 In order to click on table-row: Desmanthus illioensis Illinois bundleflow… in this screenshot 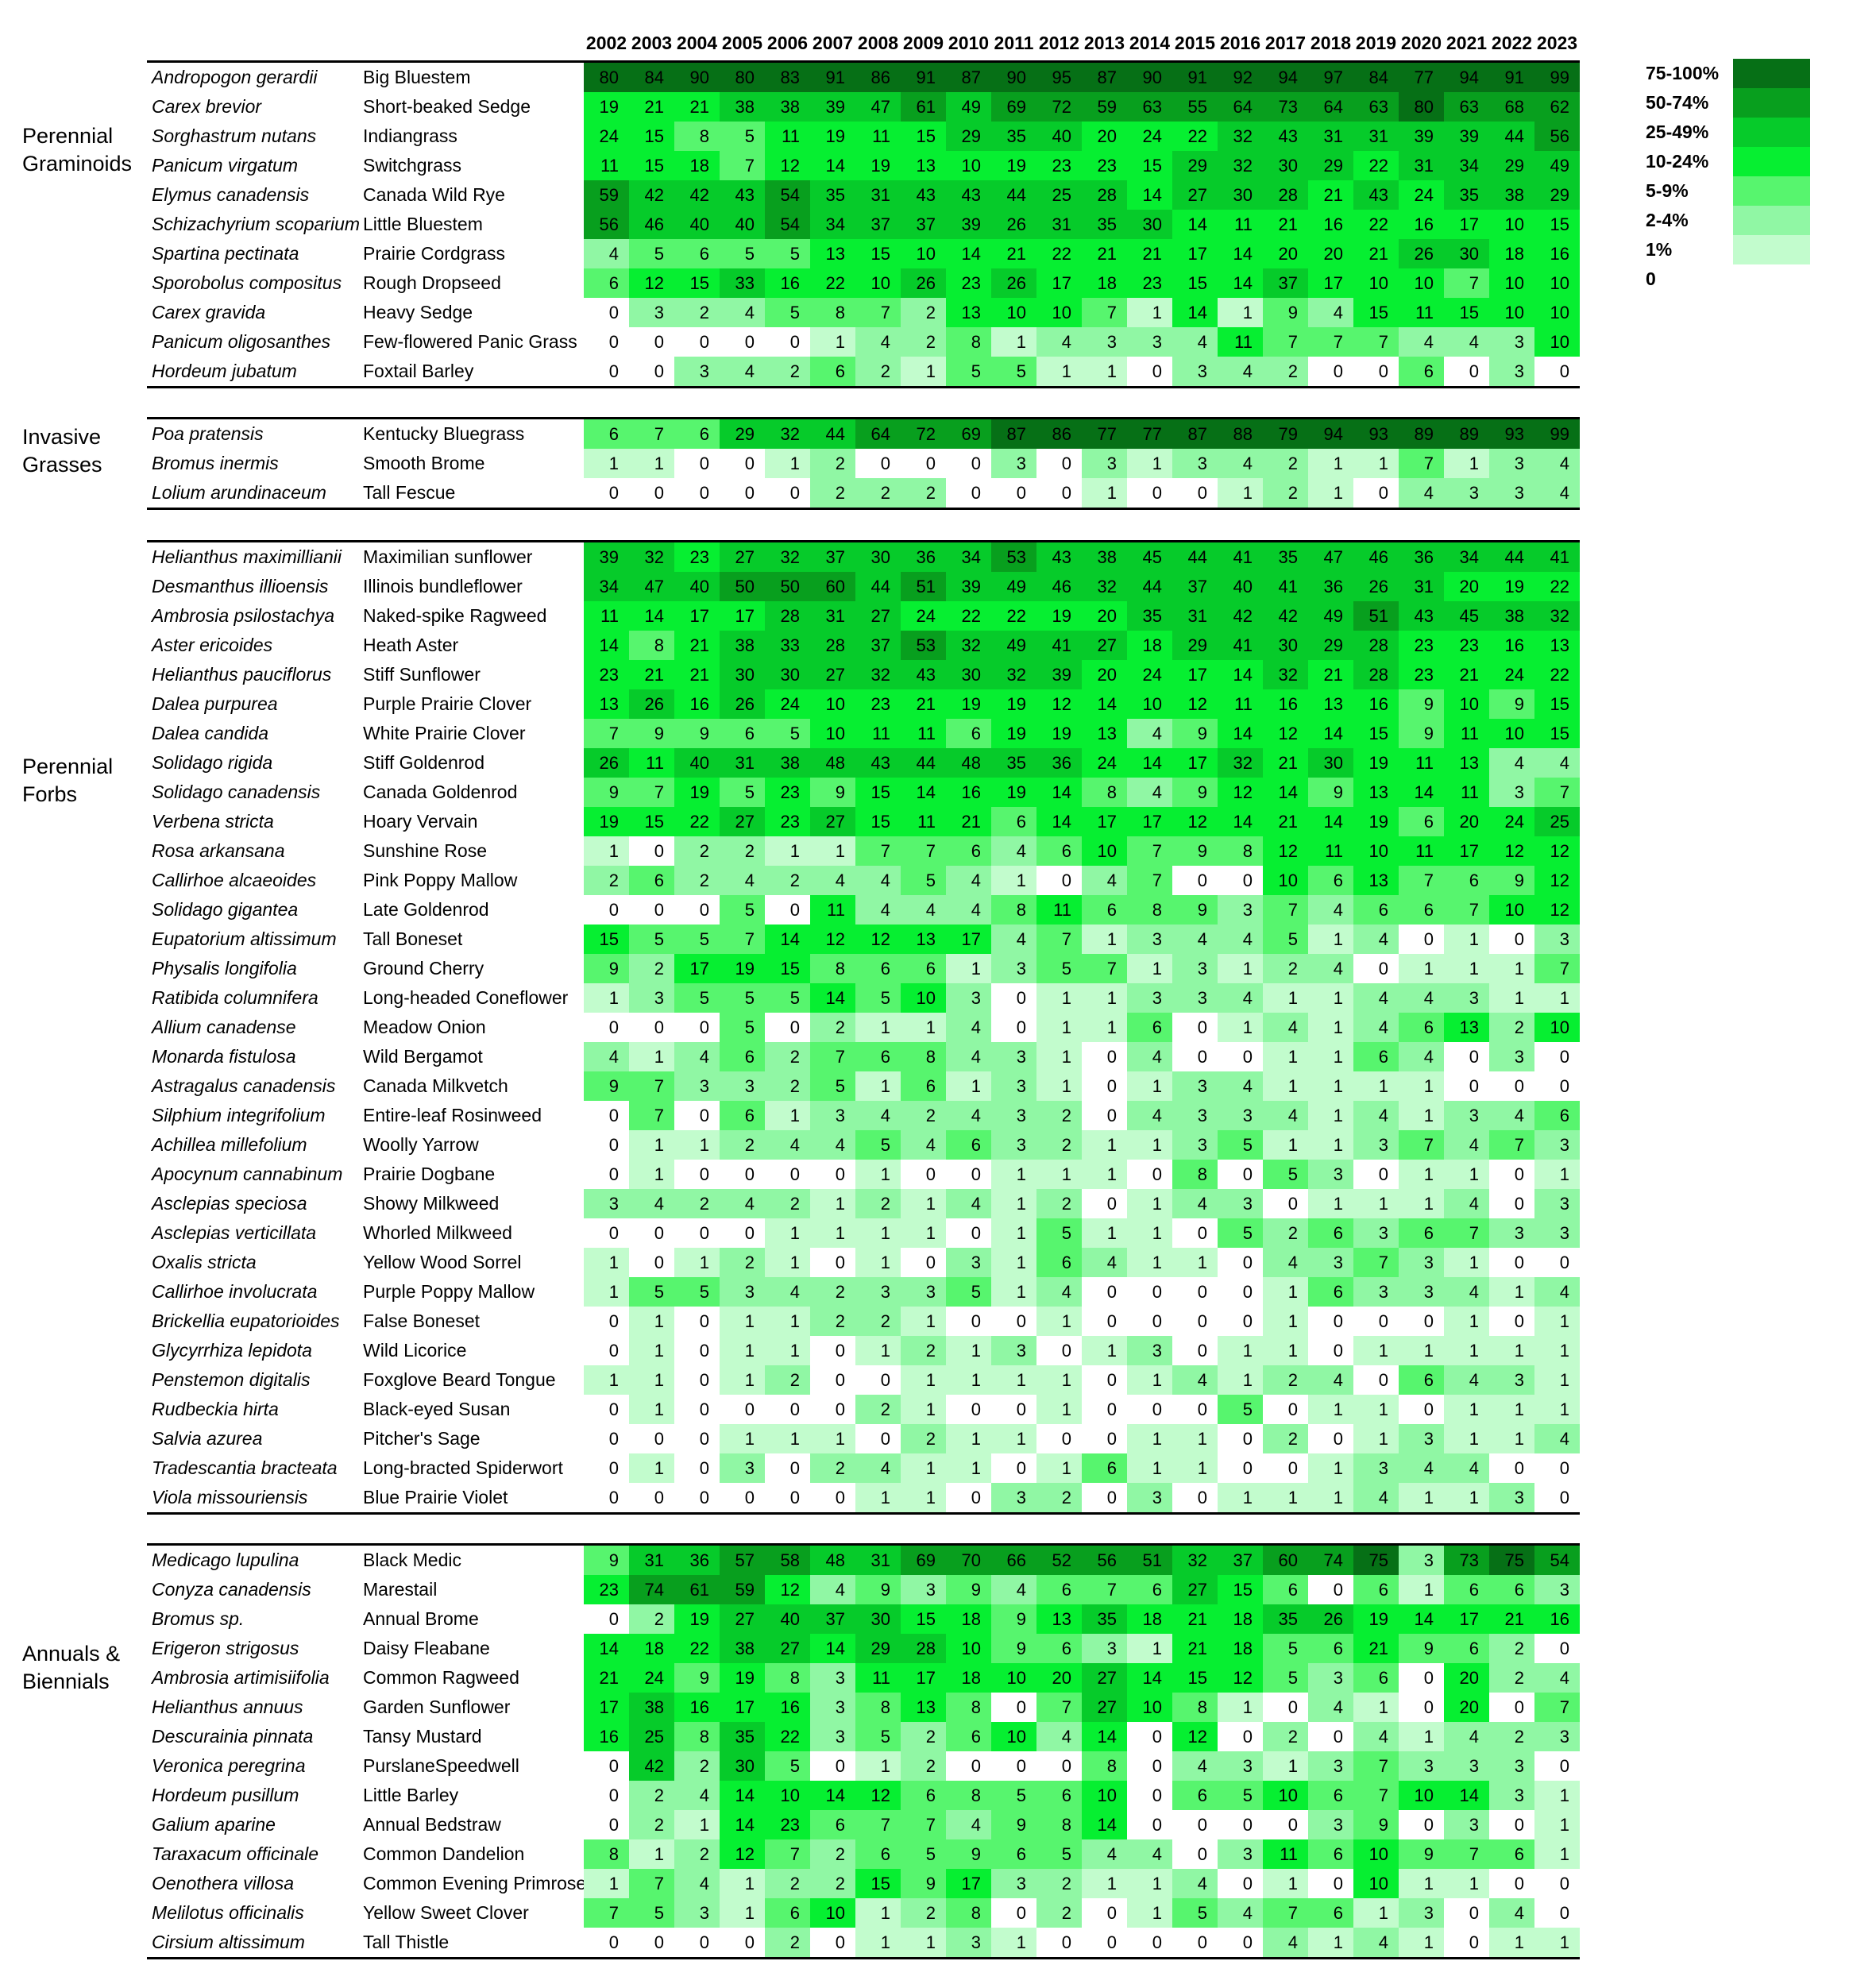, I will do `click(863, 586)`.